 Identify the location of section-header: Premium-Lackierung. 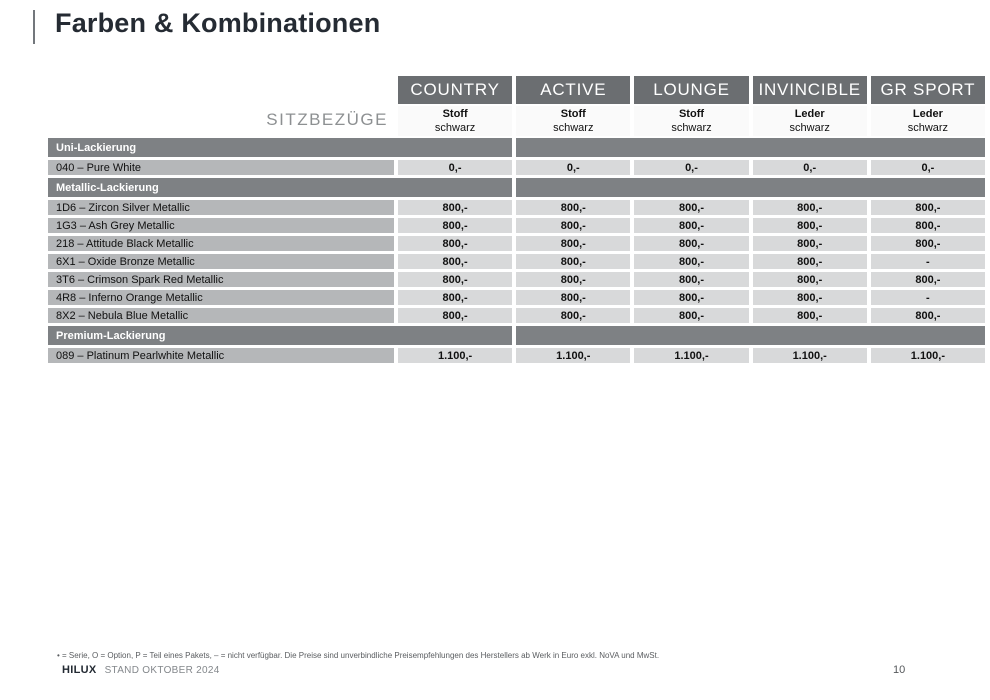
(280, 335).